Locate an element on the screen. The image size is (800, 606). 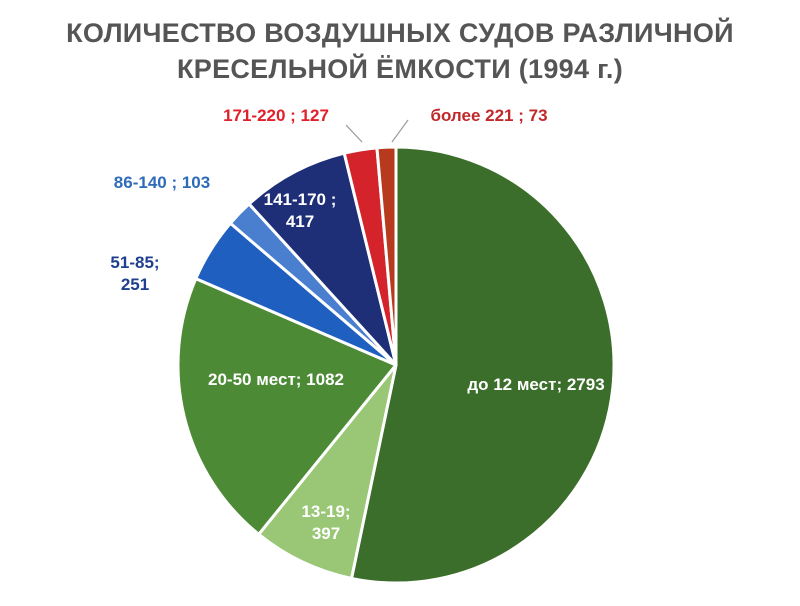
slice-label-line: до 12 мест; 2793 is located at coordinates (535, 384).